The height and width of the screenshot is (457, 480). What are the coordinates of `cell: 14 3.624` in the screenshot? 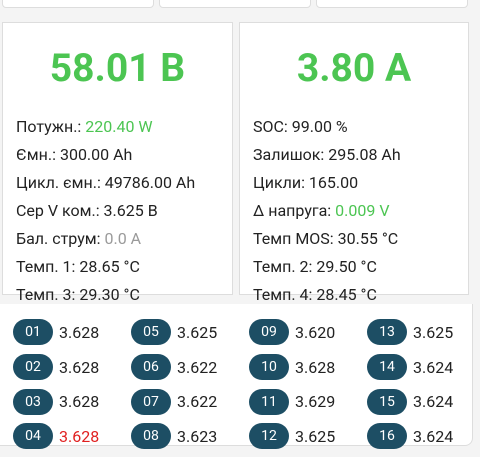 It's located at (423, 367).